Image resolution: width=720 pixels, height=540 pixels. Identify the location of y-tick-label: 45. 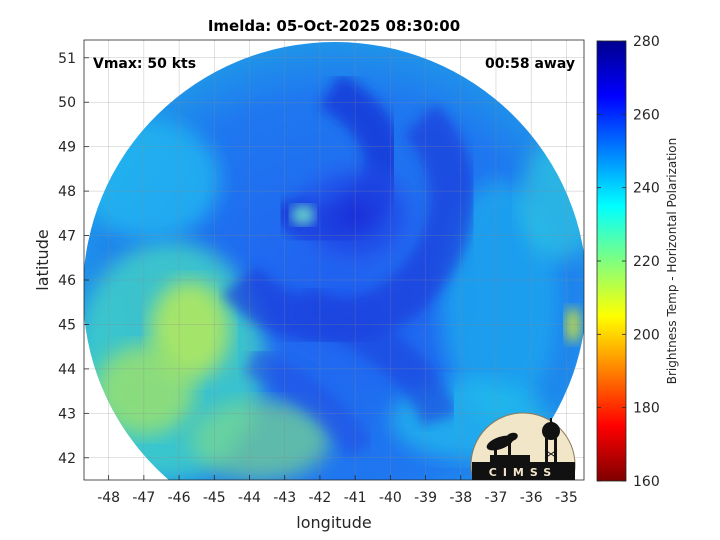
(67, 325).